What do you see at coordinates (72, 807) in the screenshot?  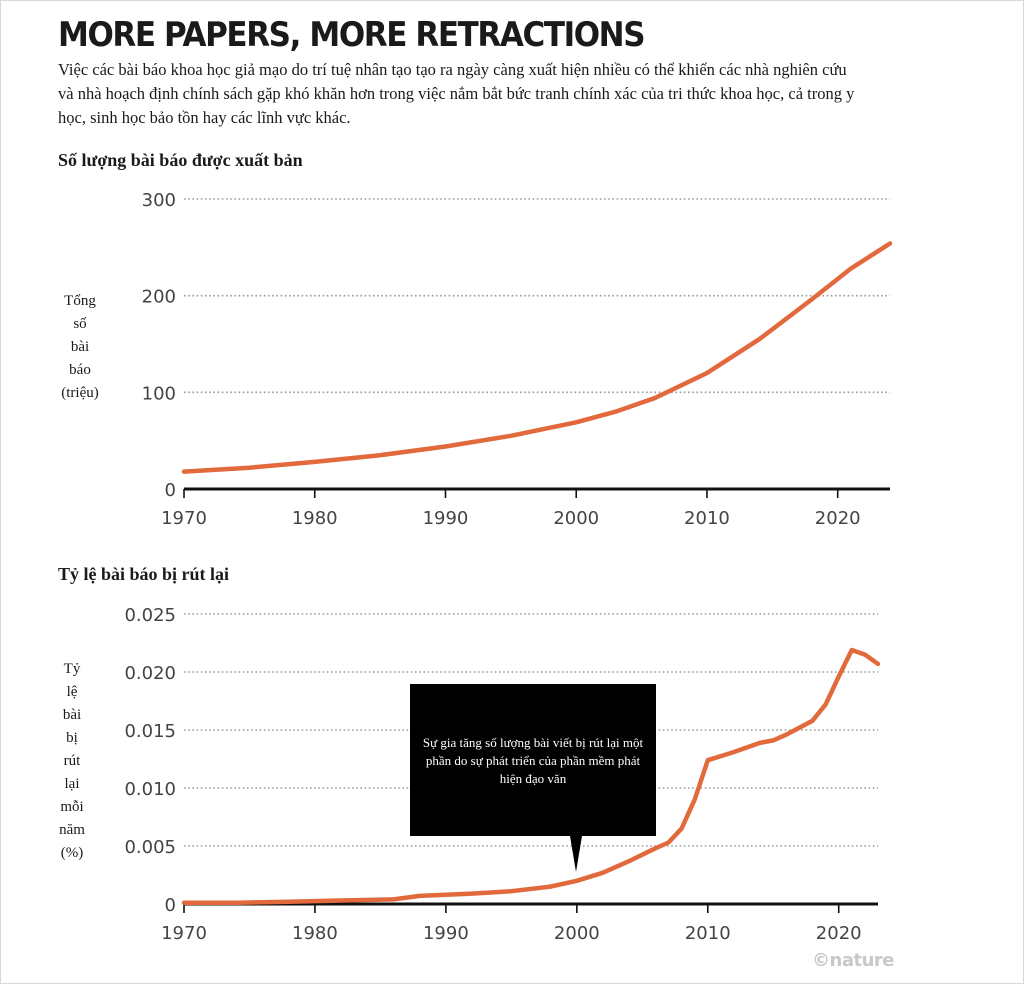 I see `chart2-ylabel-line: mỗi` at bounding box center [72, 807].